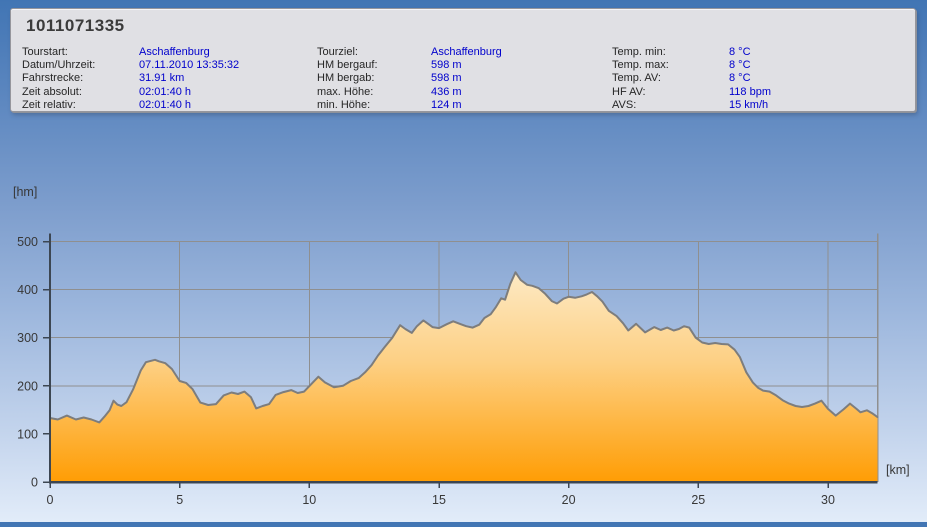  Describe the element at coordinates (740, 52) in the screenshot. I see `info-value-temp-min: 8 °C` at that location.